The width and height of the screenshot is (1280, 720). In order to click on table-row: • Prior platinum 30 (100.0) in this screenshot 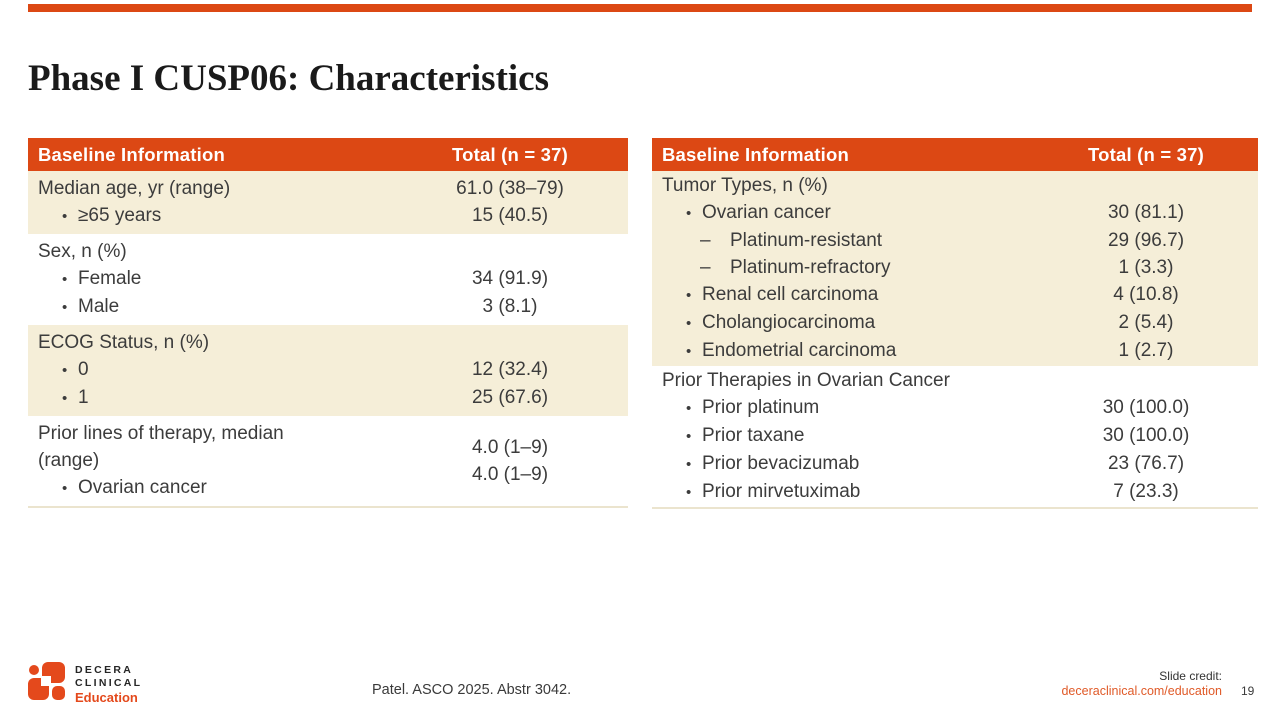, I will do `click(955, 408)`.